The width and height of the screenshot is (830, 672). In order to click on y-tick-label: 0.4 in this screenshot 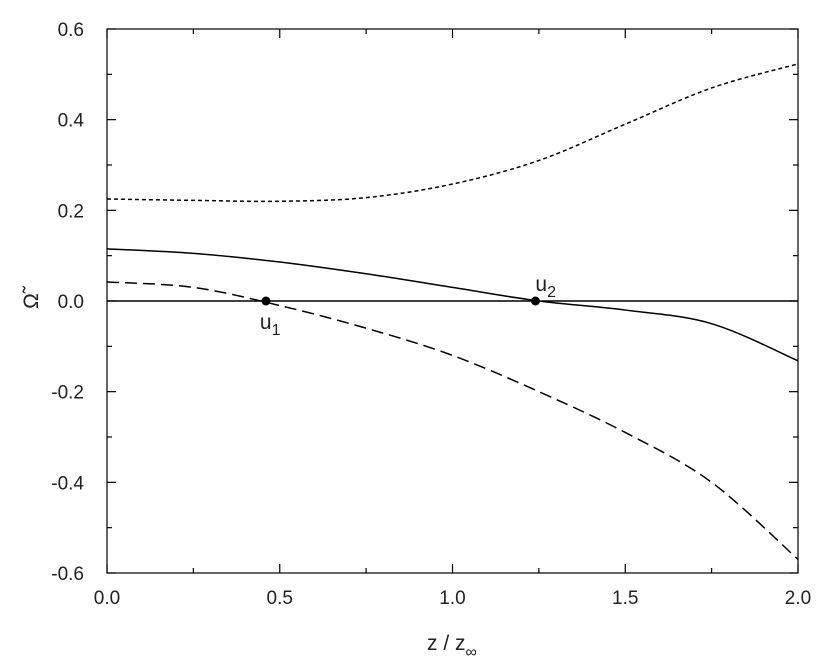, I will do `click(71, 121)`.